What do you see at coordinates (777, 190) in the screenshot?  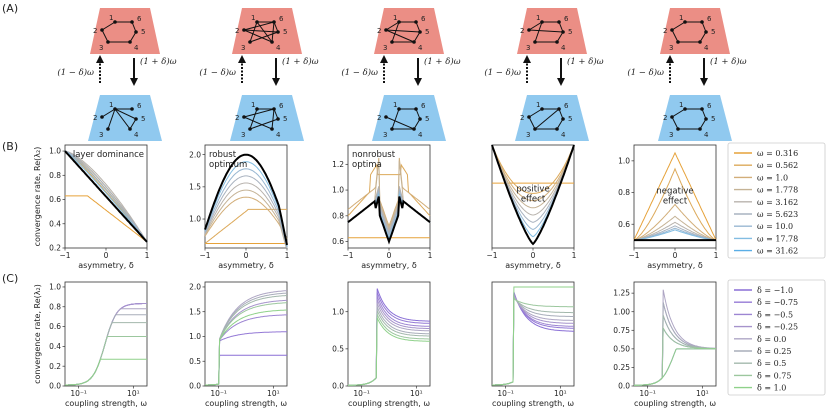 I see `legend-label: ω = 1.778` at bounding box center [777, 190].